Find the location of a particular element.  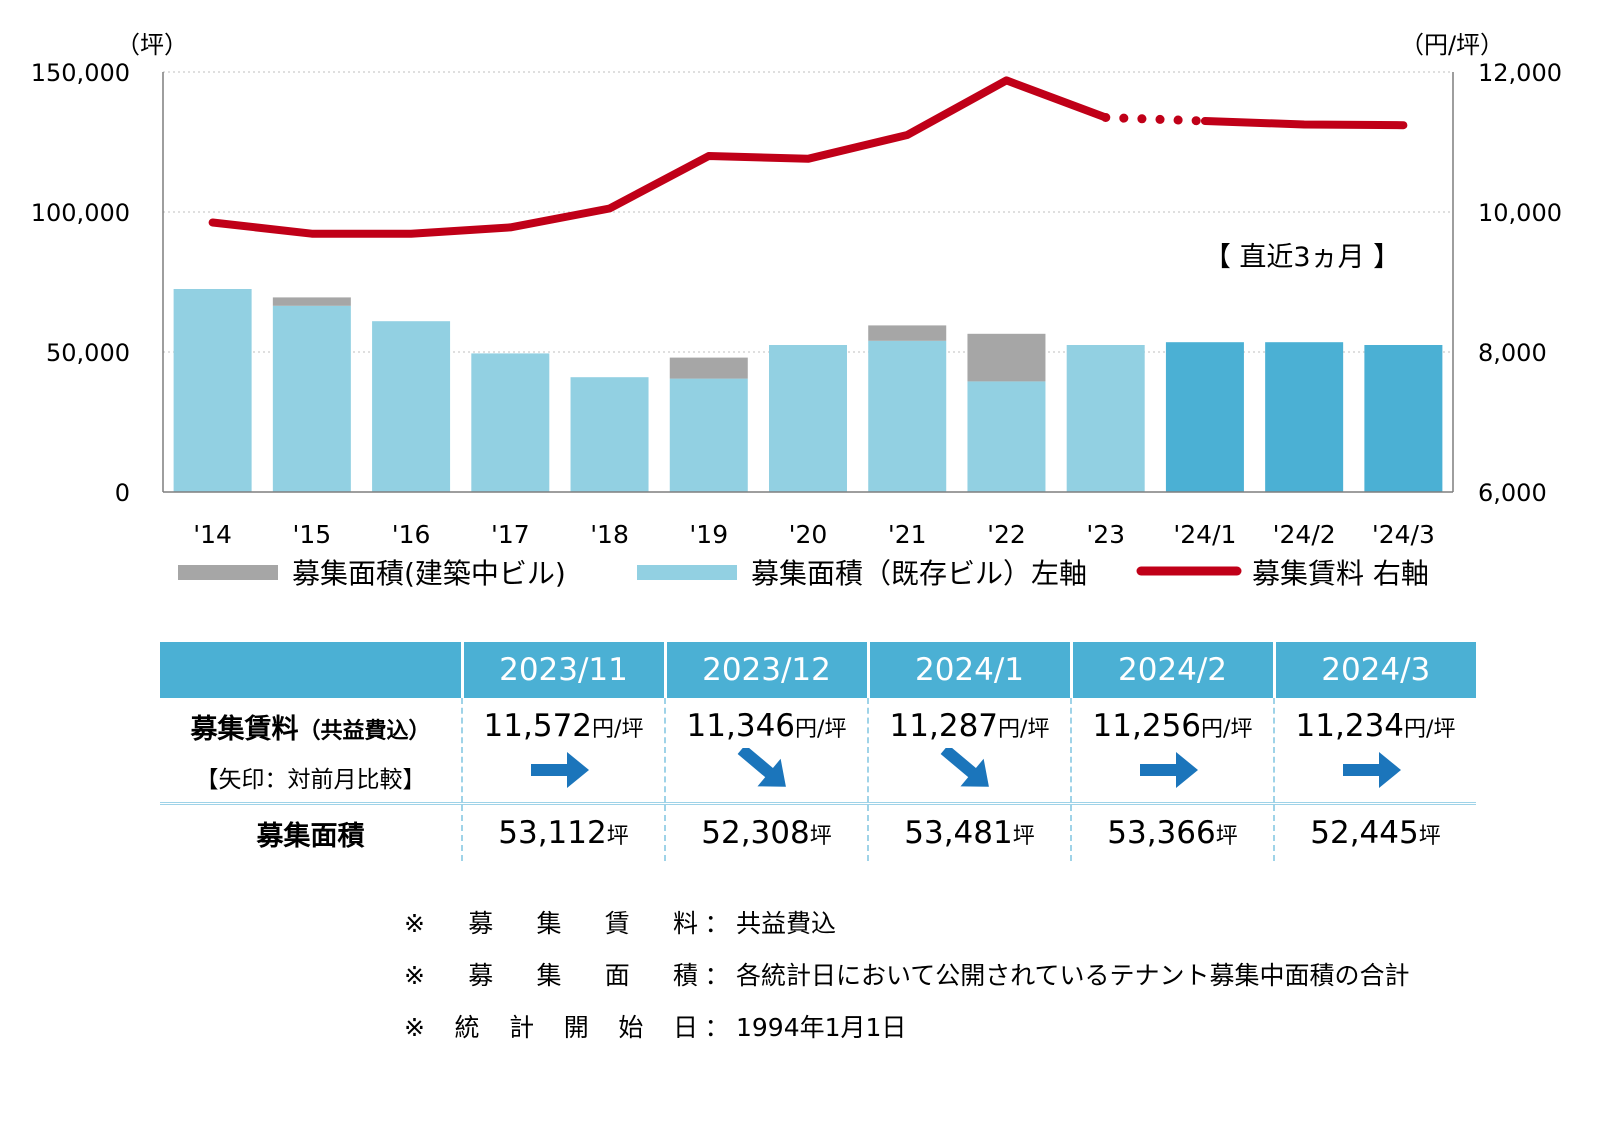

rent-value: 11,234 is located at coordinates (1350, 726).